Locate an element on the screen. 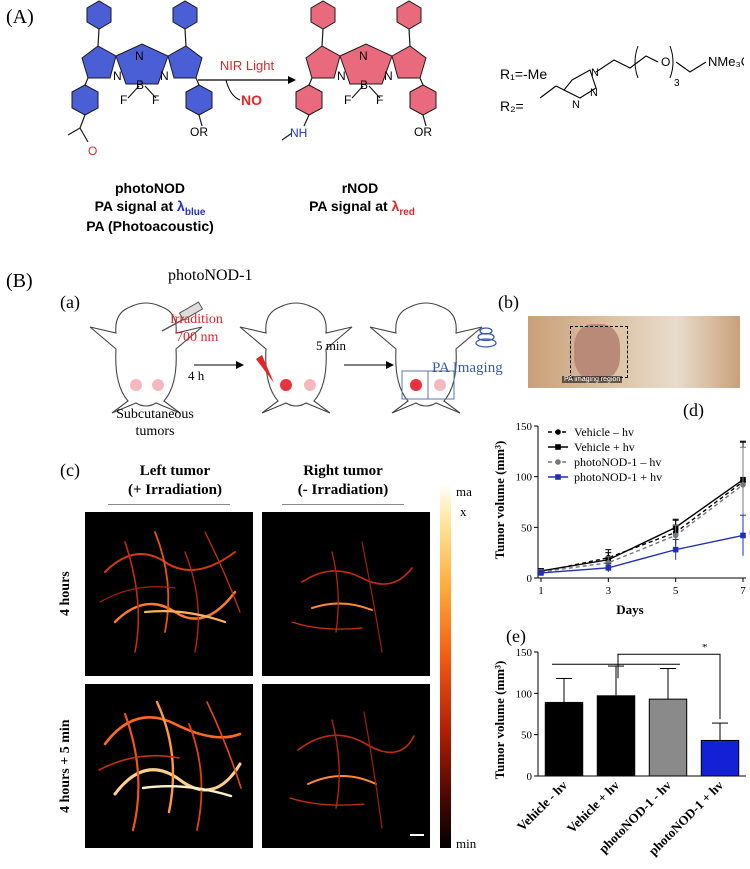 Image resolution: width=750 pixels, height=869 pixels. atom-n-plus: N is located at coordinates (164, 76).